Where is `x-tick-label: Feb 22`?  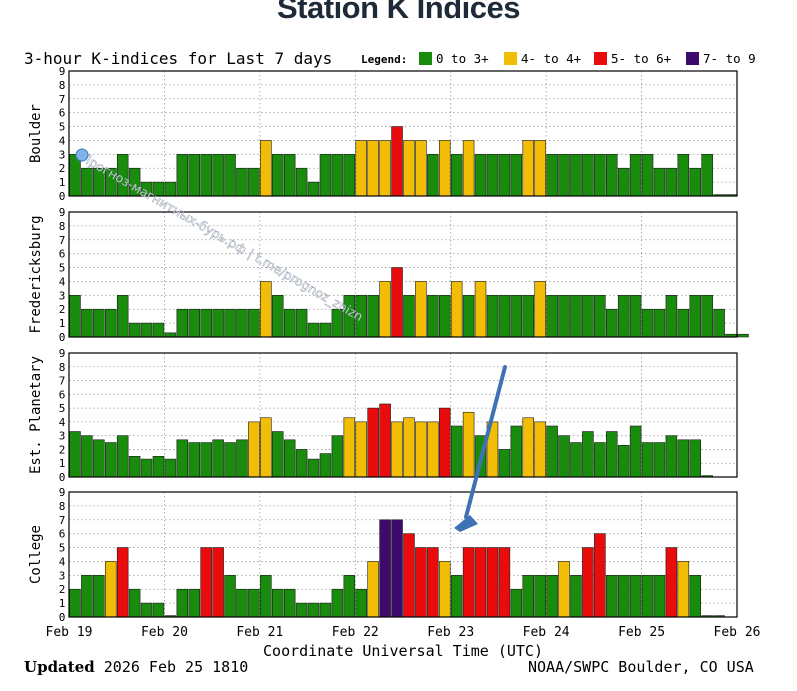 x-tick-label: Feb 22 is located at coordinates (355, 632).